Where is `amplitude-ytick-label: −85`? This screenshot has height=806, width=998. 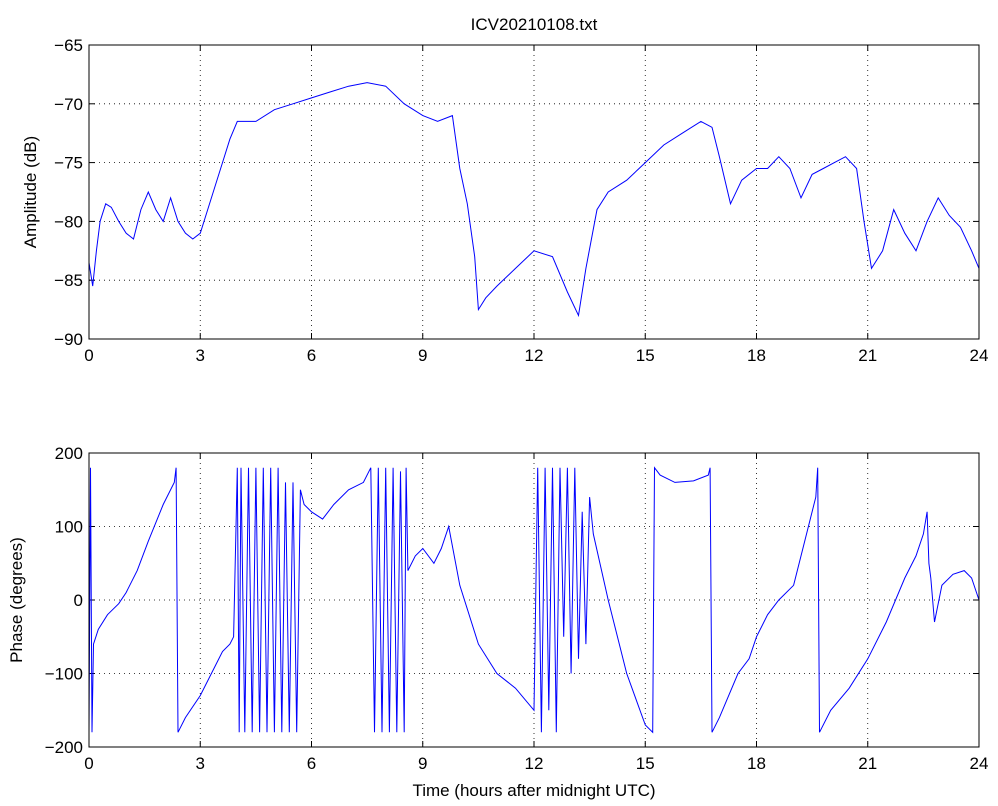
amplitude-ytick-label: −85 is located at coordinates (68, 280).